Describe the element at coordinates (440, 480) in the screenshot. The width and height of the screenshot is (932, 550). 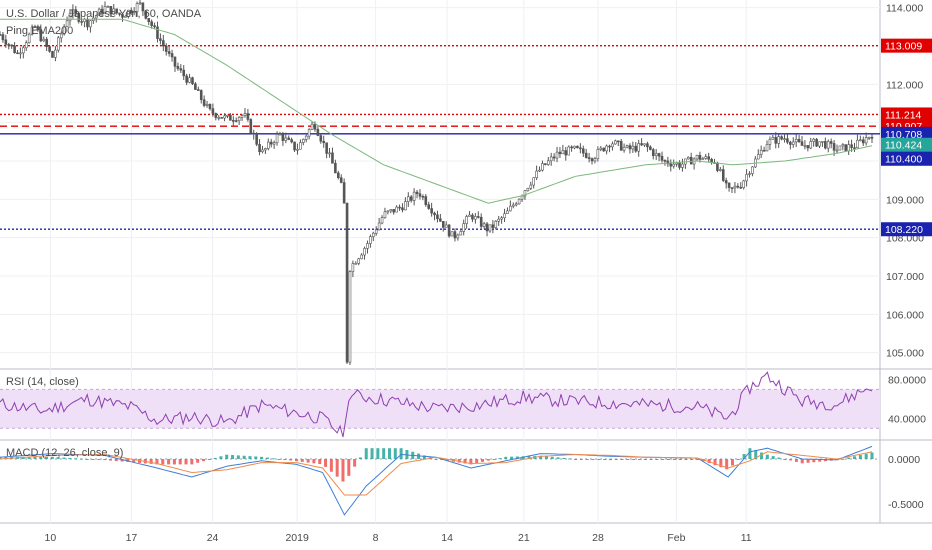
I see `macd-pane` at that location.